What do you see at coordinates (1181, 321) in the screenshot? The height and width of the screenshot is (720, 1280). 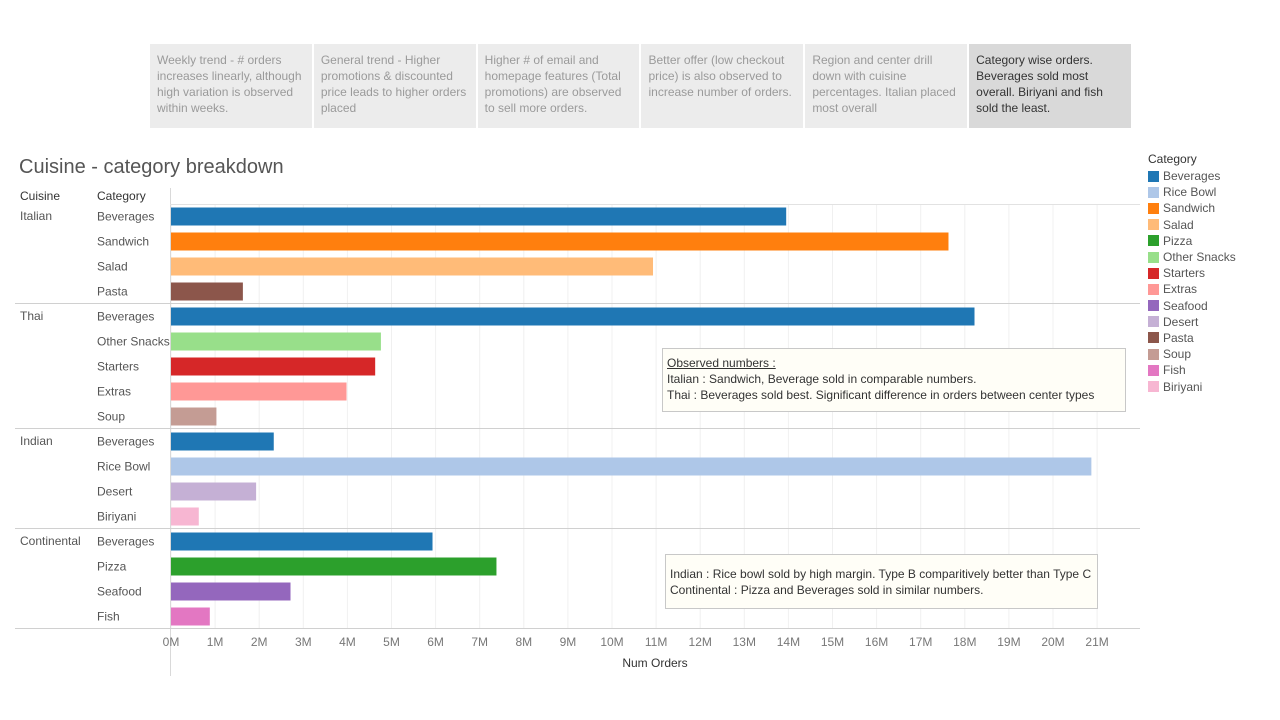 I see `legend-label: Desert` at bounding box center [1181, 321].